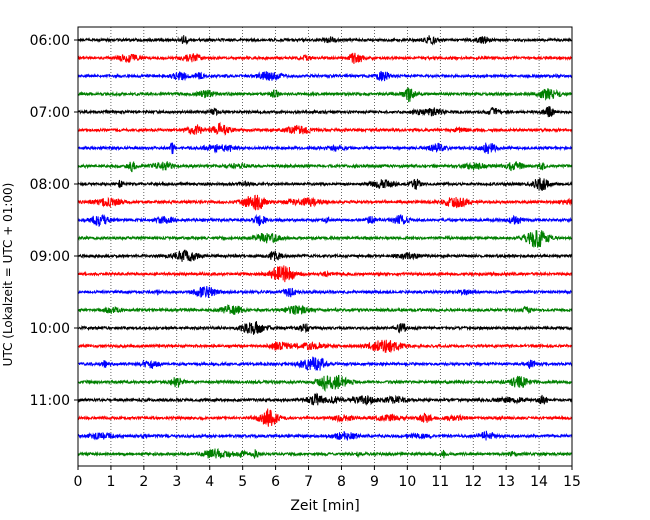  I want to click on x-tick-label: 8, so click(341, 482).